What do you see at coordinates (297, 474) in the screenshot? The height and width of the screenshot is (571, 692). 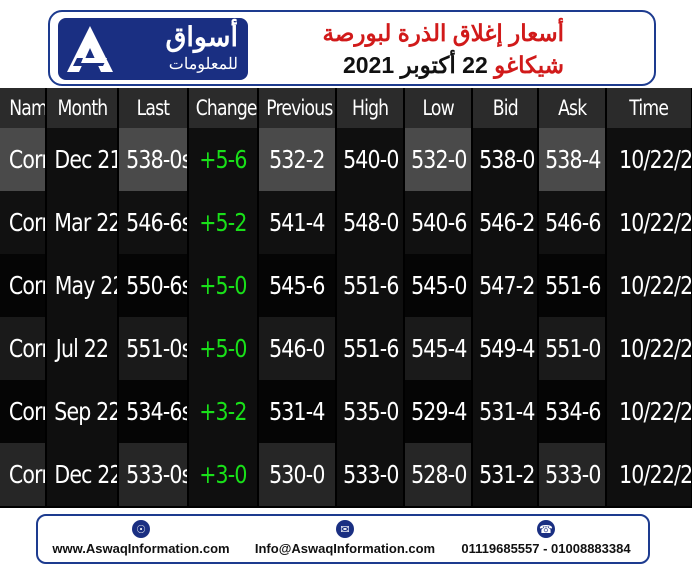 I see `cell-value: 530-0` at bounding box center [297, 474].